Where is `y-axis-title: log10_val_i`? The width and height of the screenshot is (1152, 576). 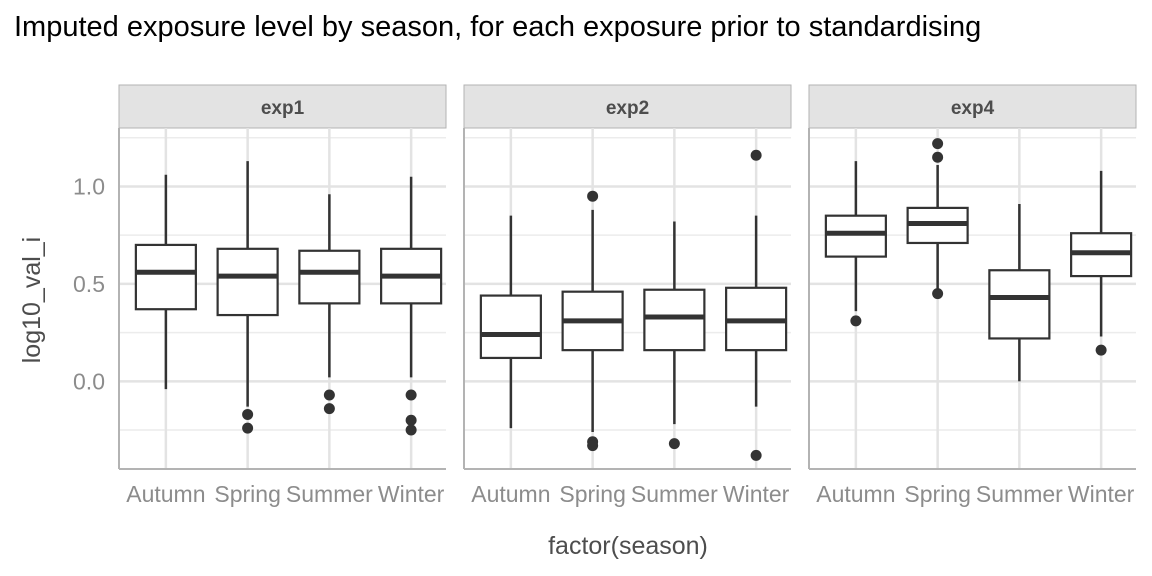
y-axis-title: log10_val_i is located at coordinates (32, 300).